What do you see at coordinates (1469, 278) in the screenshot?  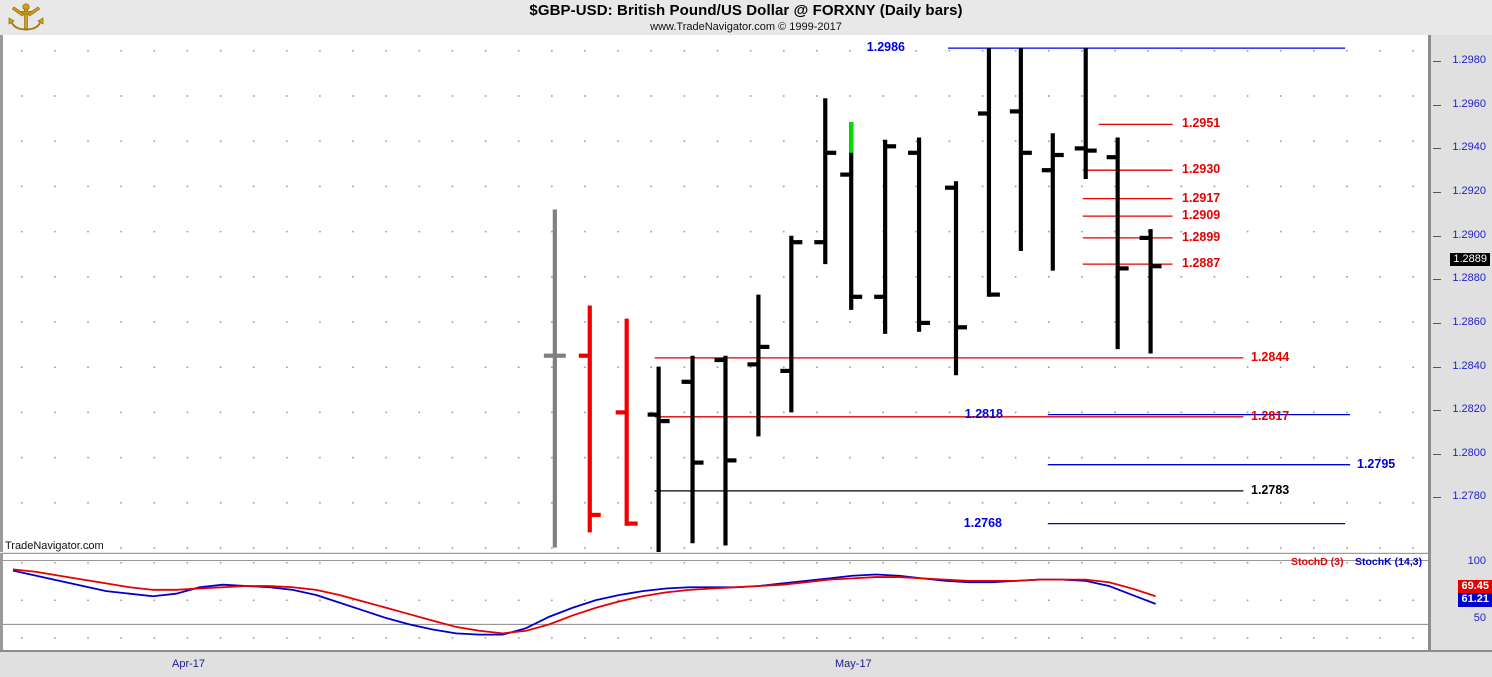 I see `price-axis-tick: 1.2880` at bounding box center [1469, 278].